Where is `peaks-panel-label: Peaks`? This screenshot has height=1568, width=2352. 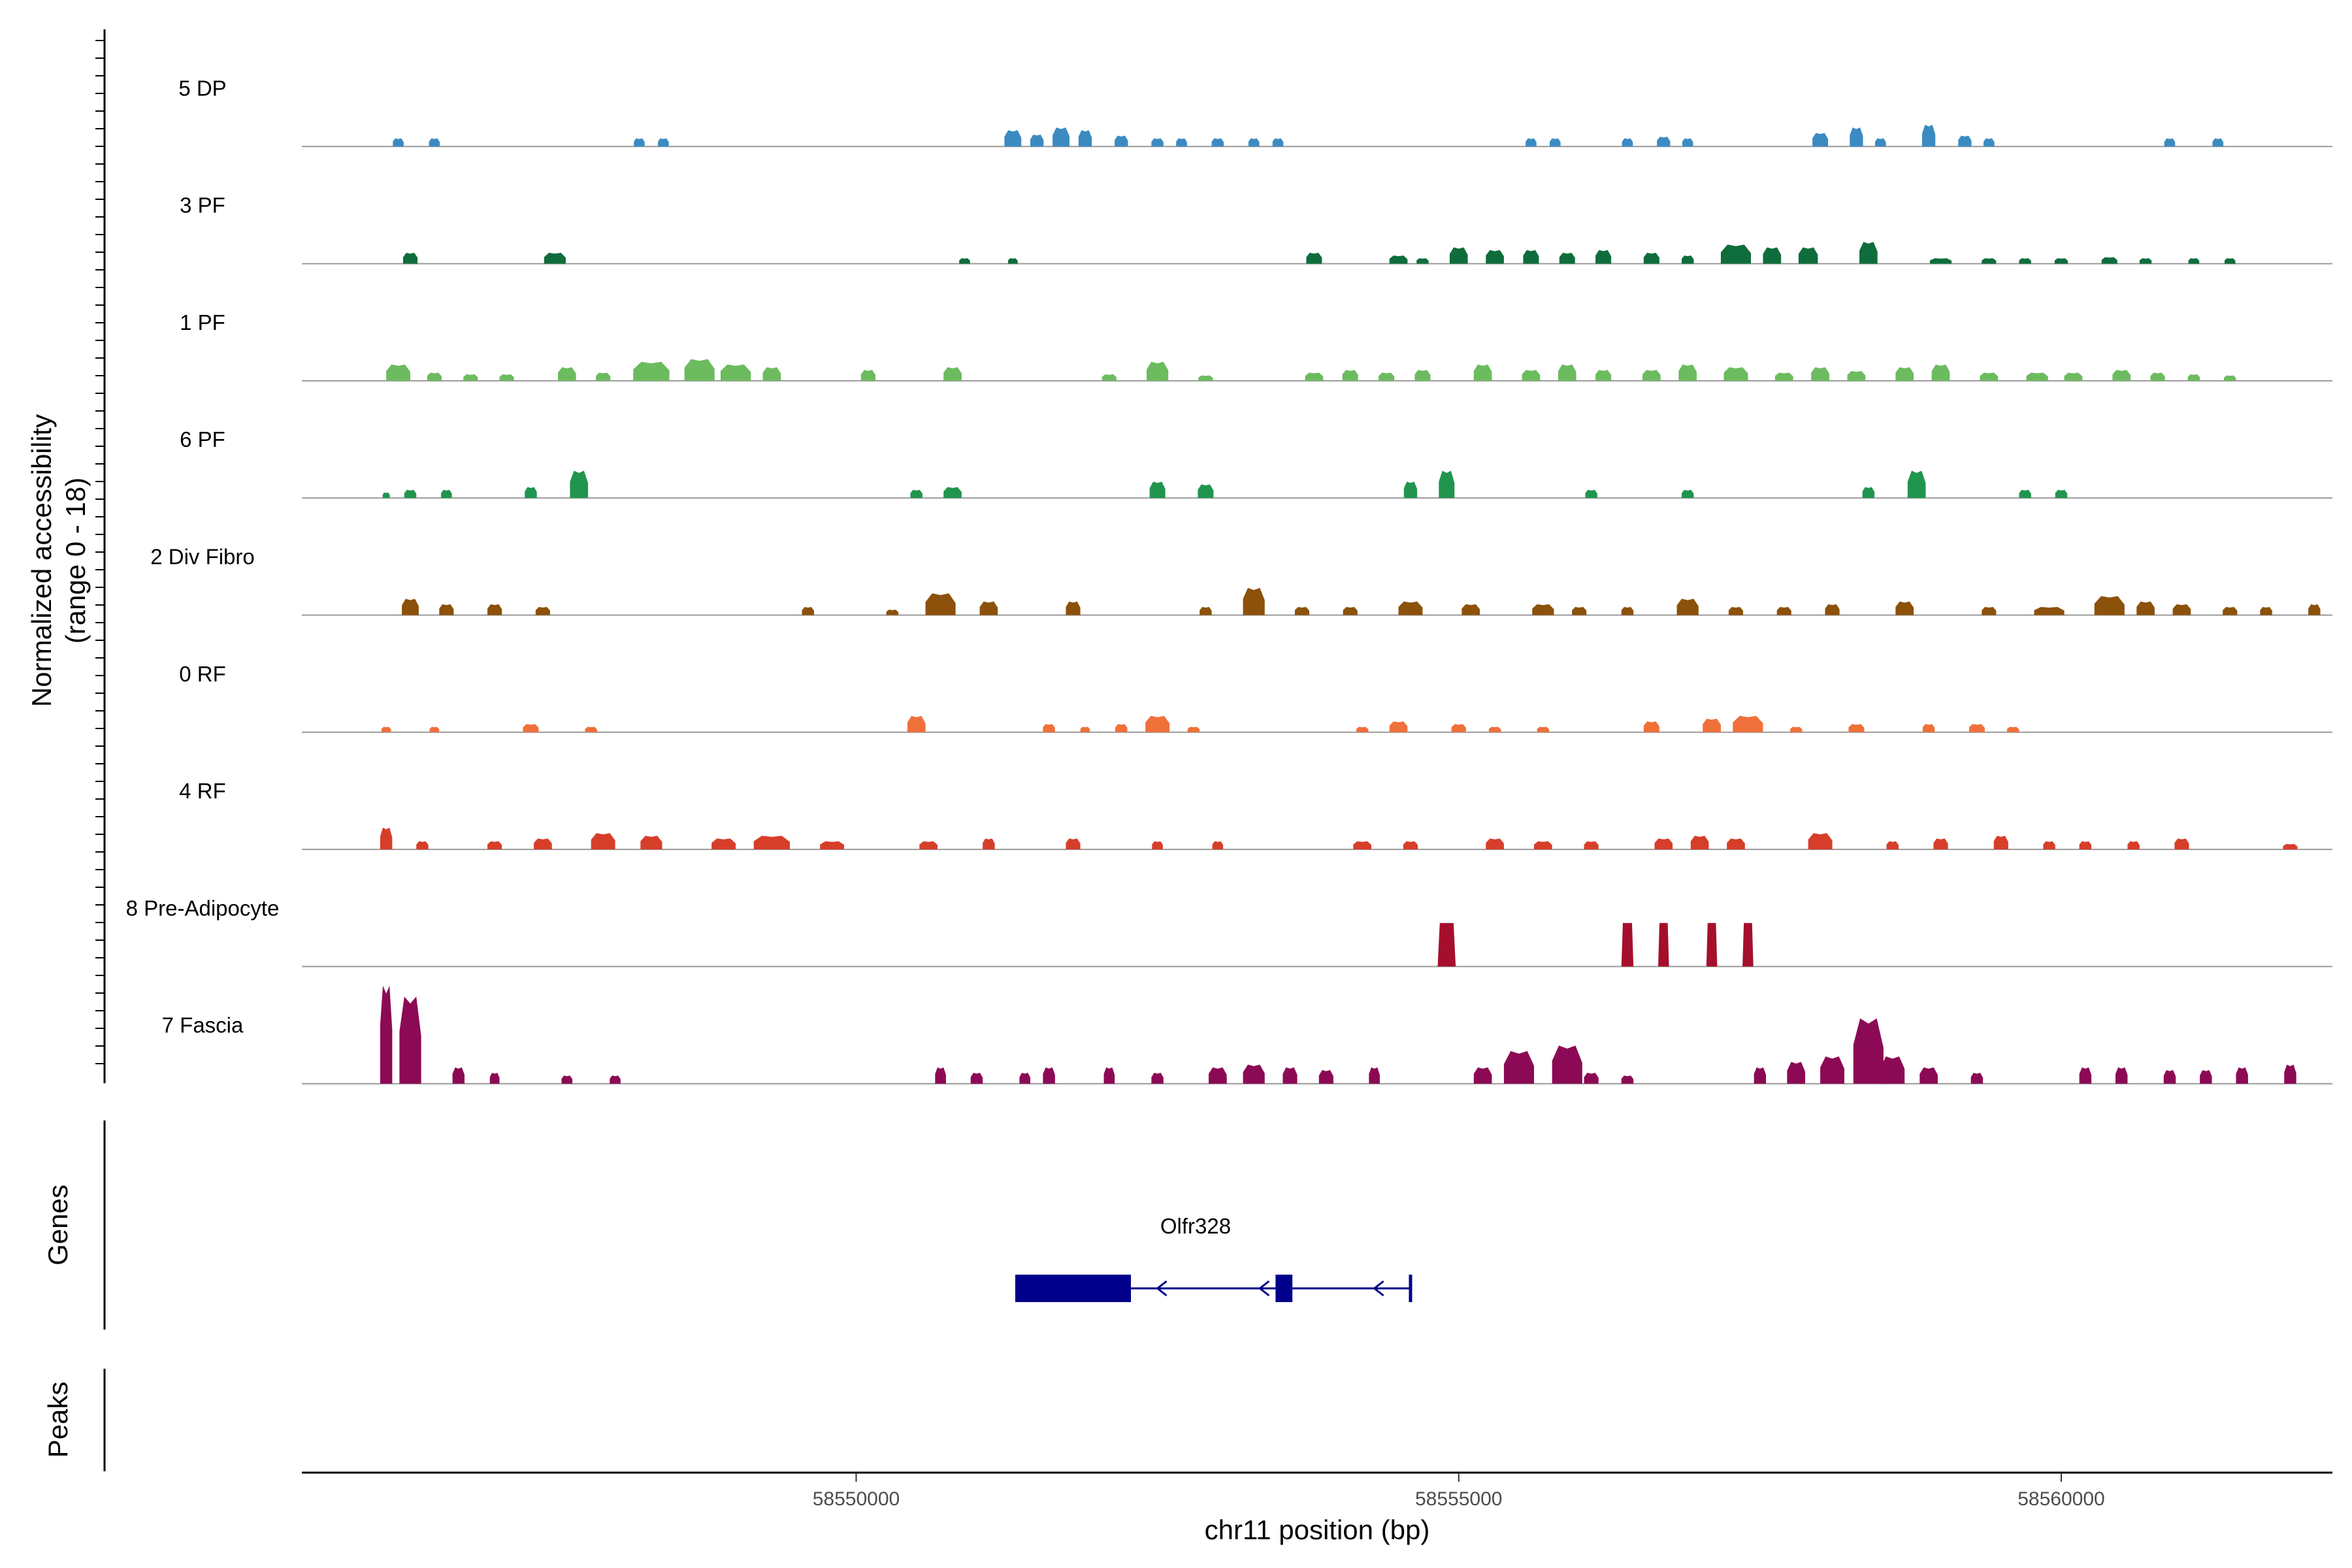
peaks-panel-label: Peaks is located at coordinates (57, 1420).